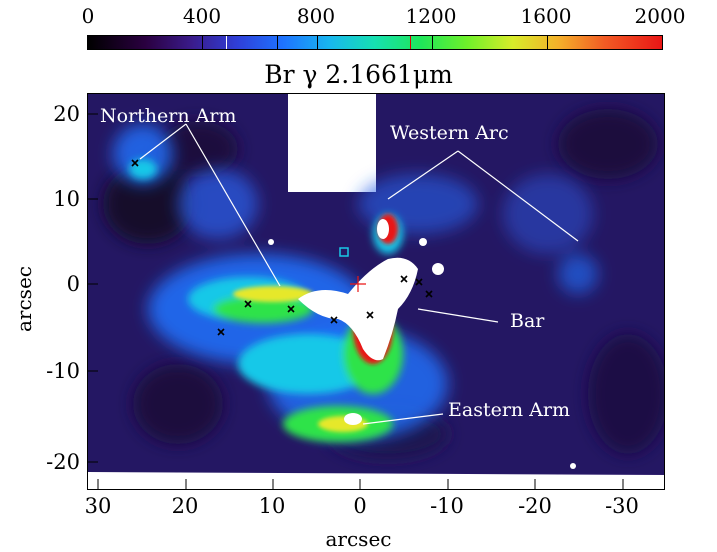 The height and width of the screenshot is (552, 717). What do you see at coordinates (98, 506) in the screenshot?
I see `x-tick-label: 30` at bounding box center [98, 506].